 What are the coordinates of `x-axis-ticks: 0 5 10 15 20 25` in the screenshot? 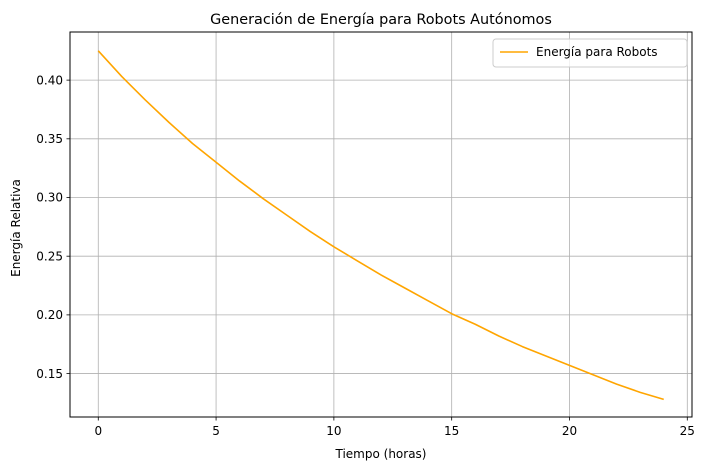 It's located at (394, 427).